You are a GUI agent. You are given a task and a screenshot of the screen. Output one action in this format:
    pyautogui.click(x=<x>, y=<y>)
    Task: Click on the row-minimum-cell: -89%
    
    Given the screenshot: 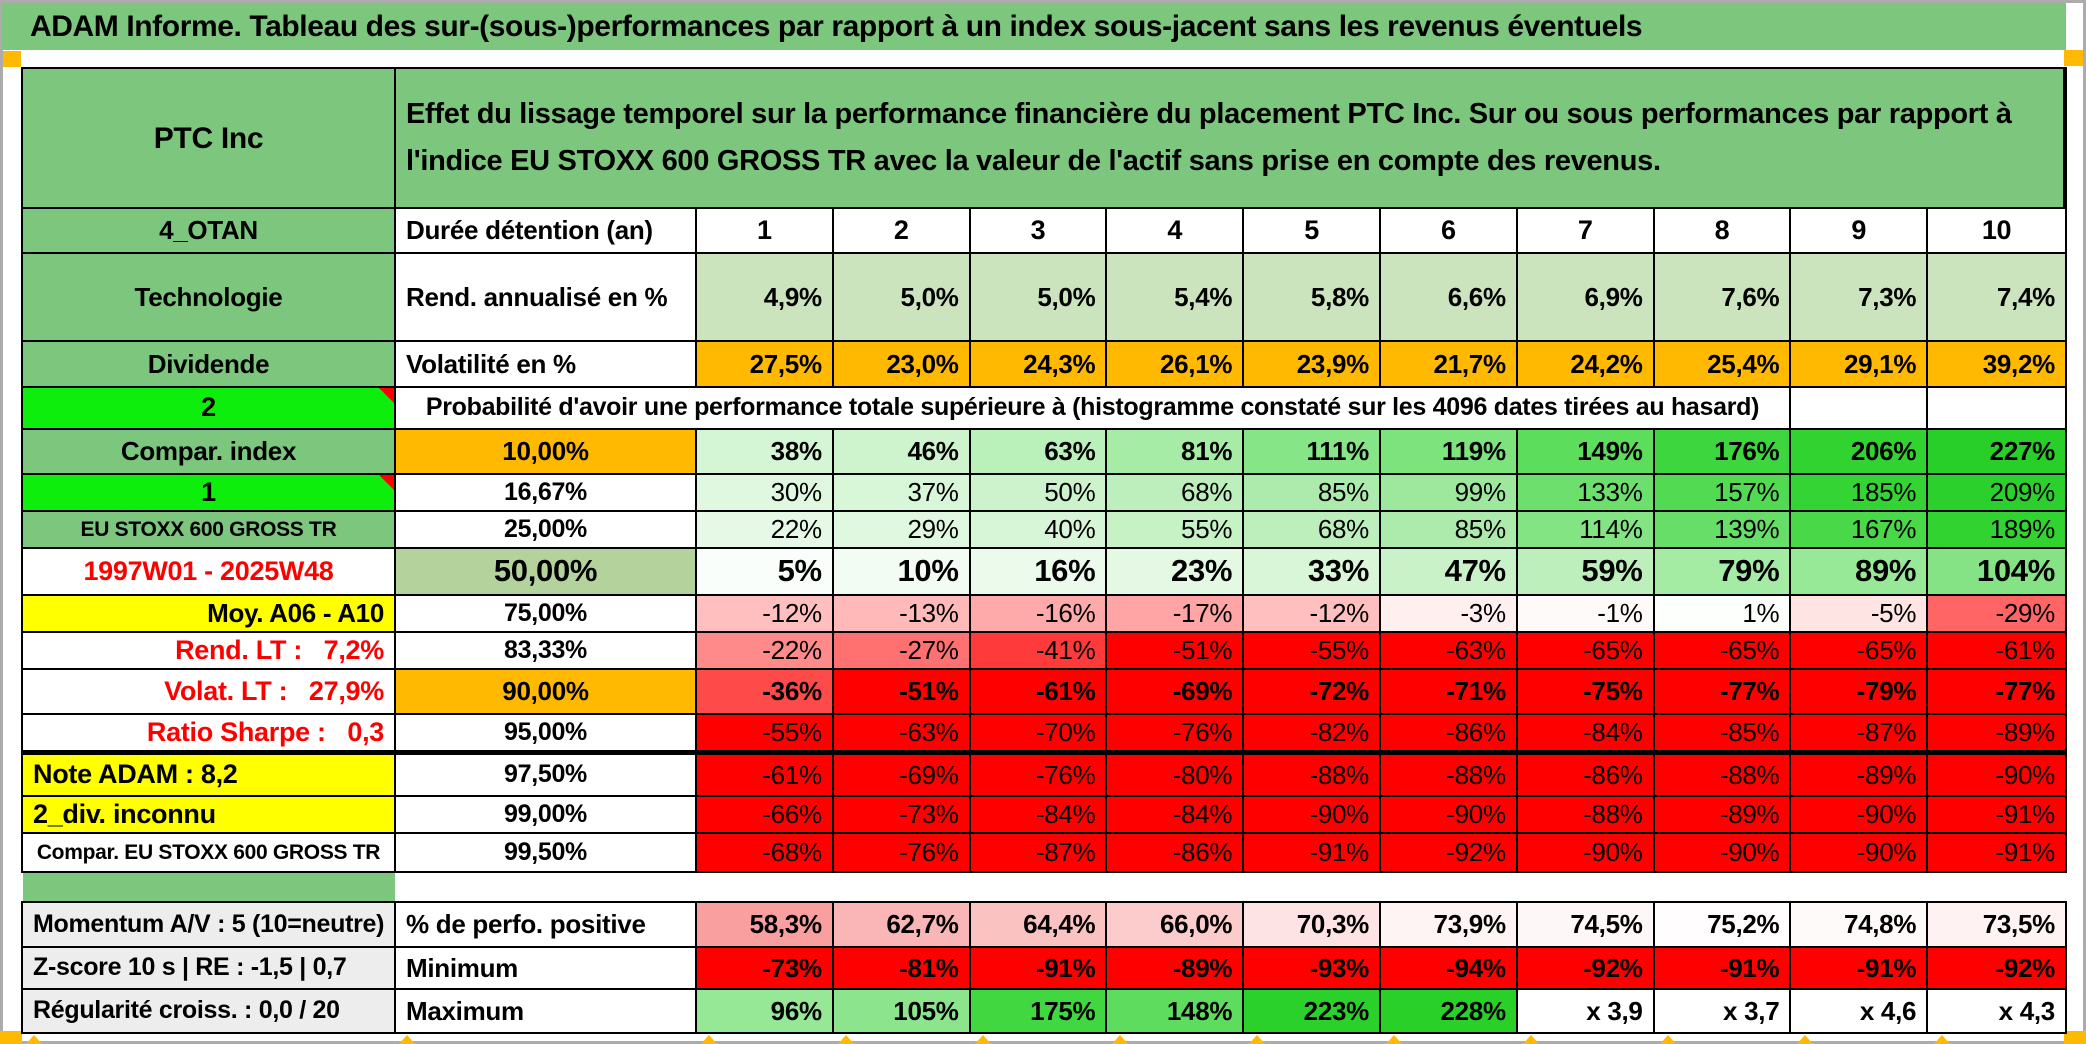 What is the action you would take?
    pyautogui.click(x=1176, y=968)
    